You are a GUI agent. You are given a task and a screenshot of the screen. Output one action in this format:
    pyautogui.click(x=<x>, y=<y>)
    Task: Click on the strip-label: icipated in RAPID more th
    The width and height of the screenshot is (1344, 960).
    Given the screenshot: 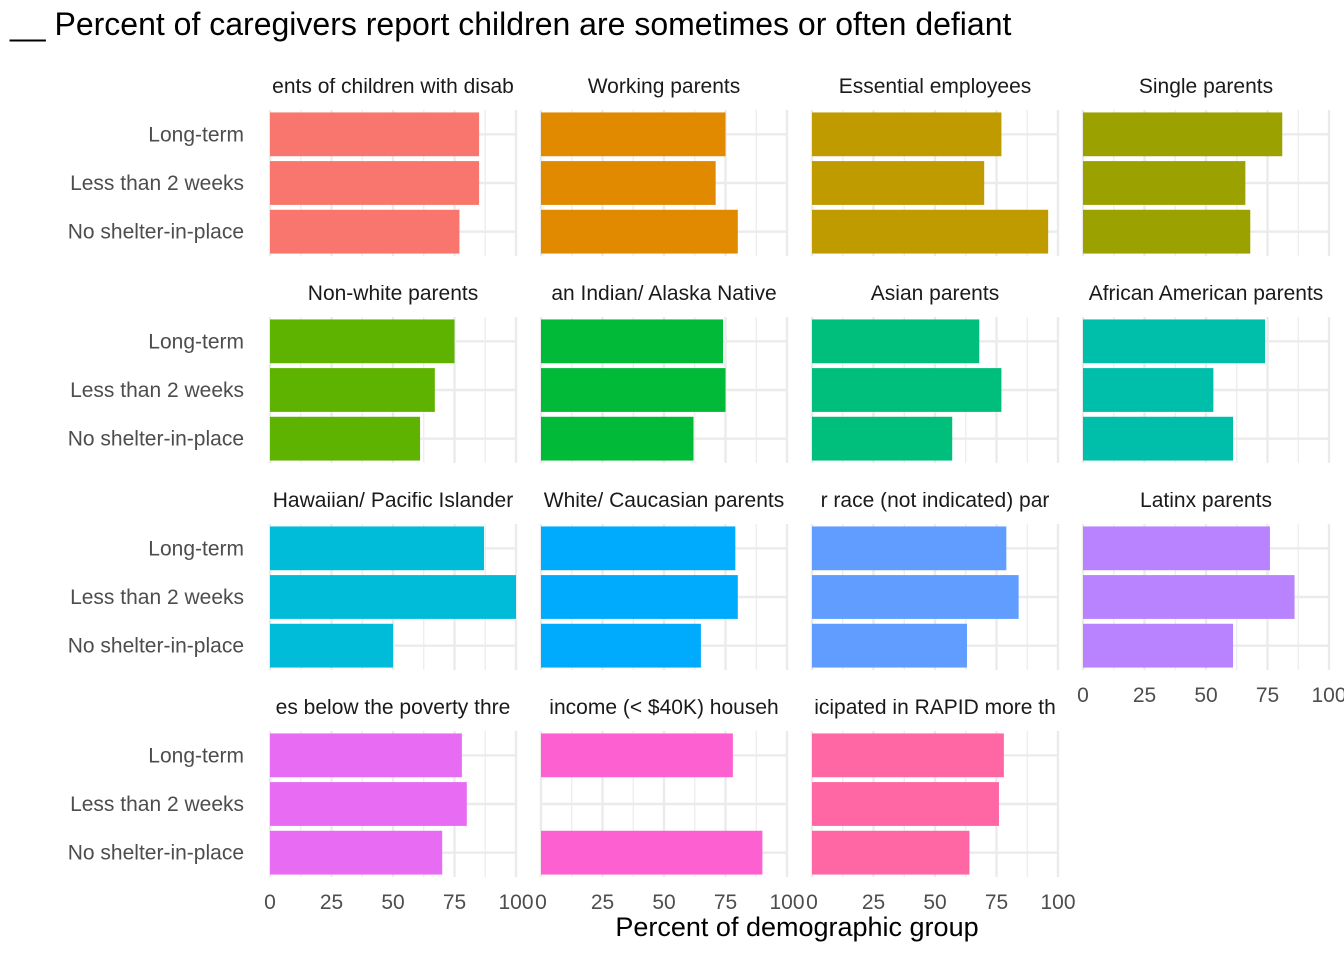 What is the action you would take?
    pyautogui.click(x=935, y=707)
    